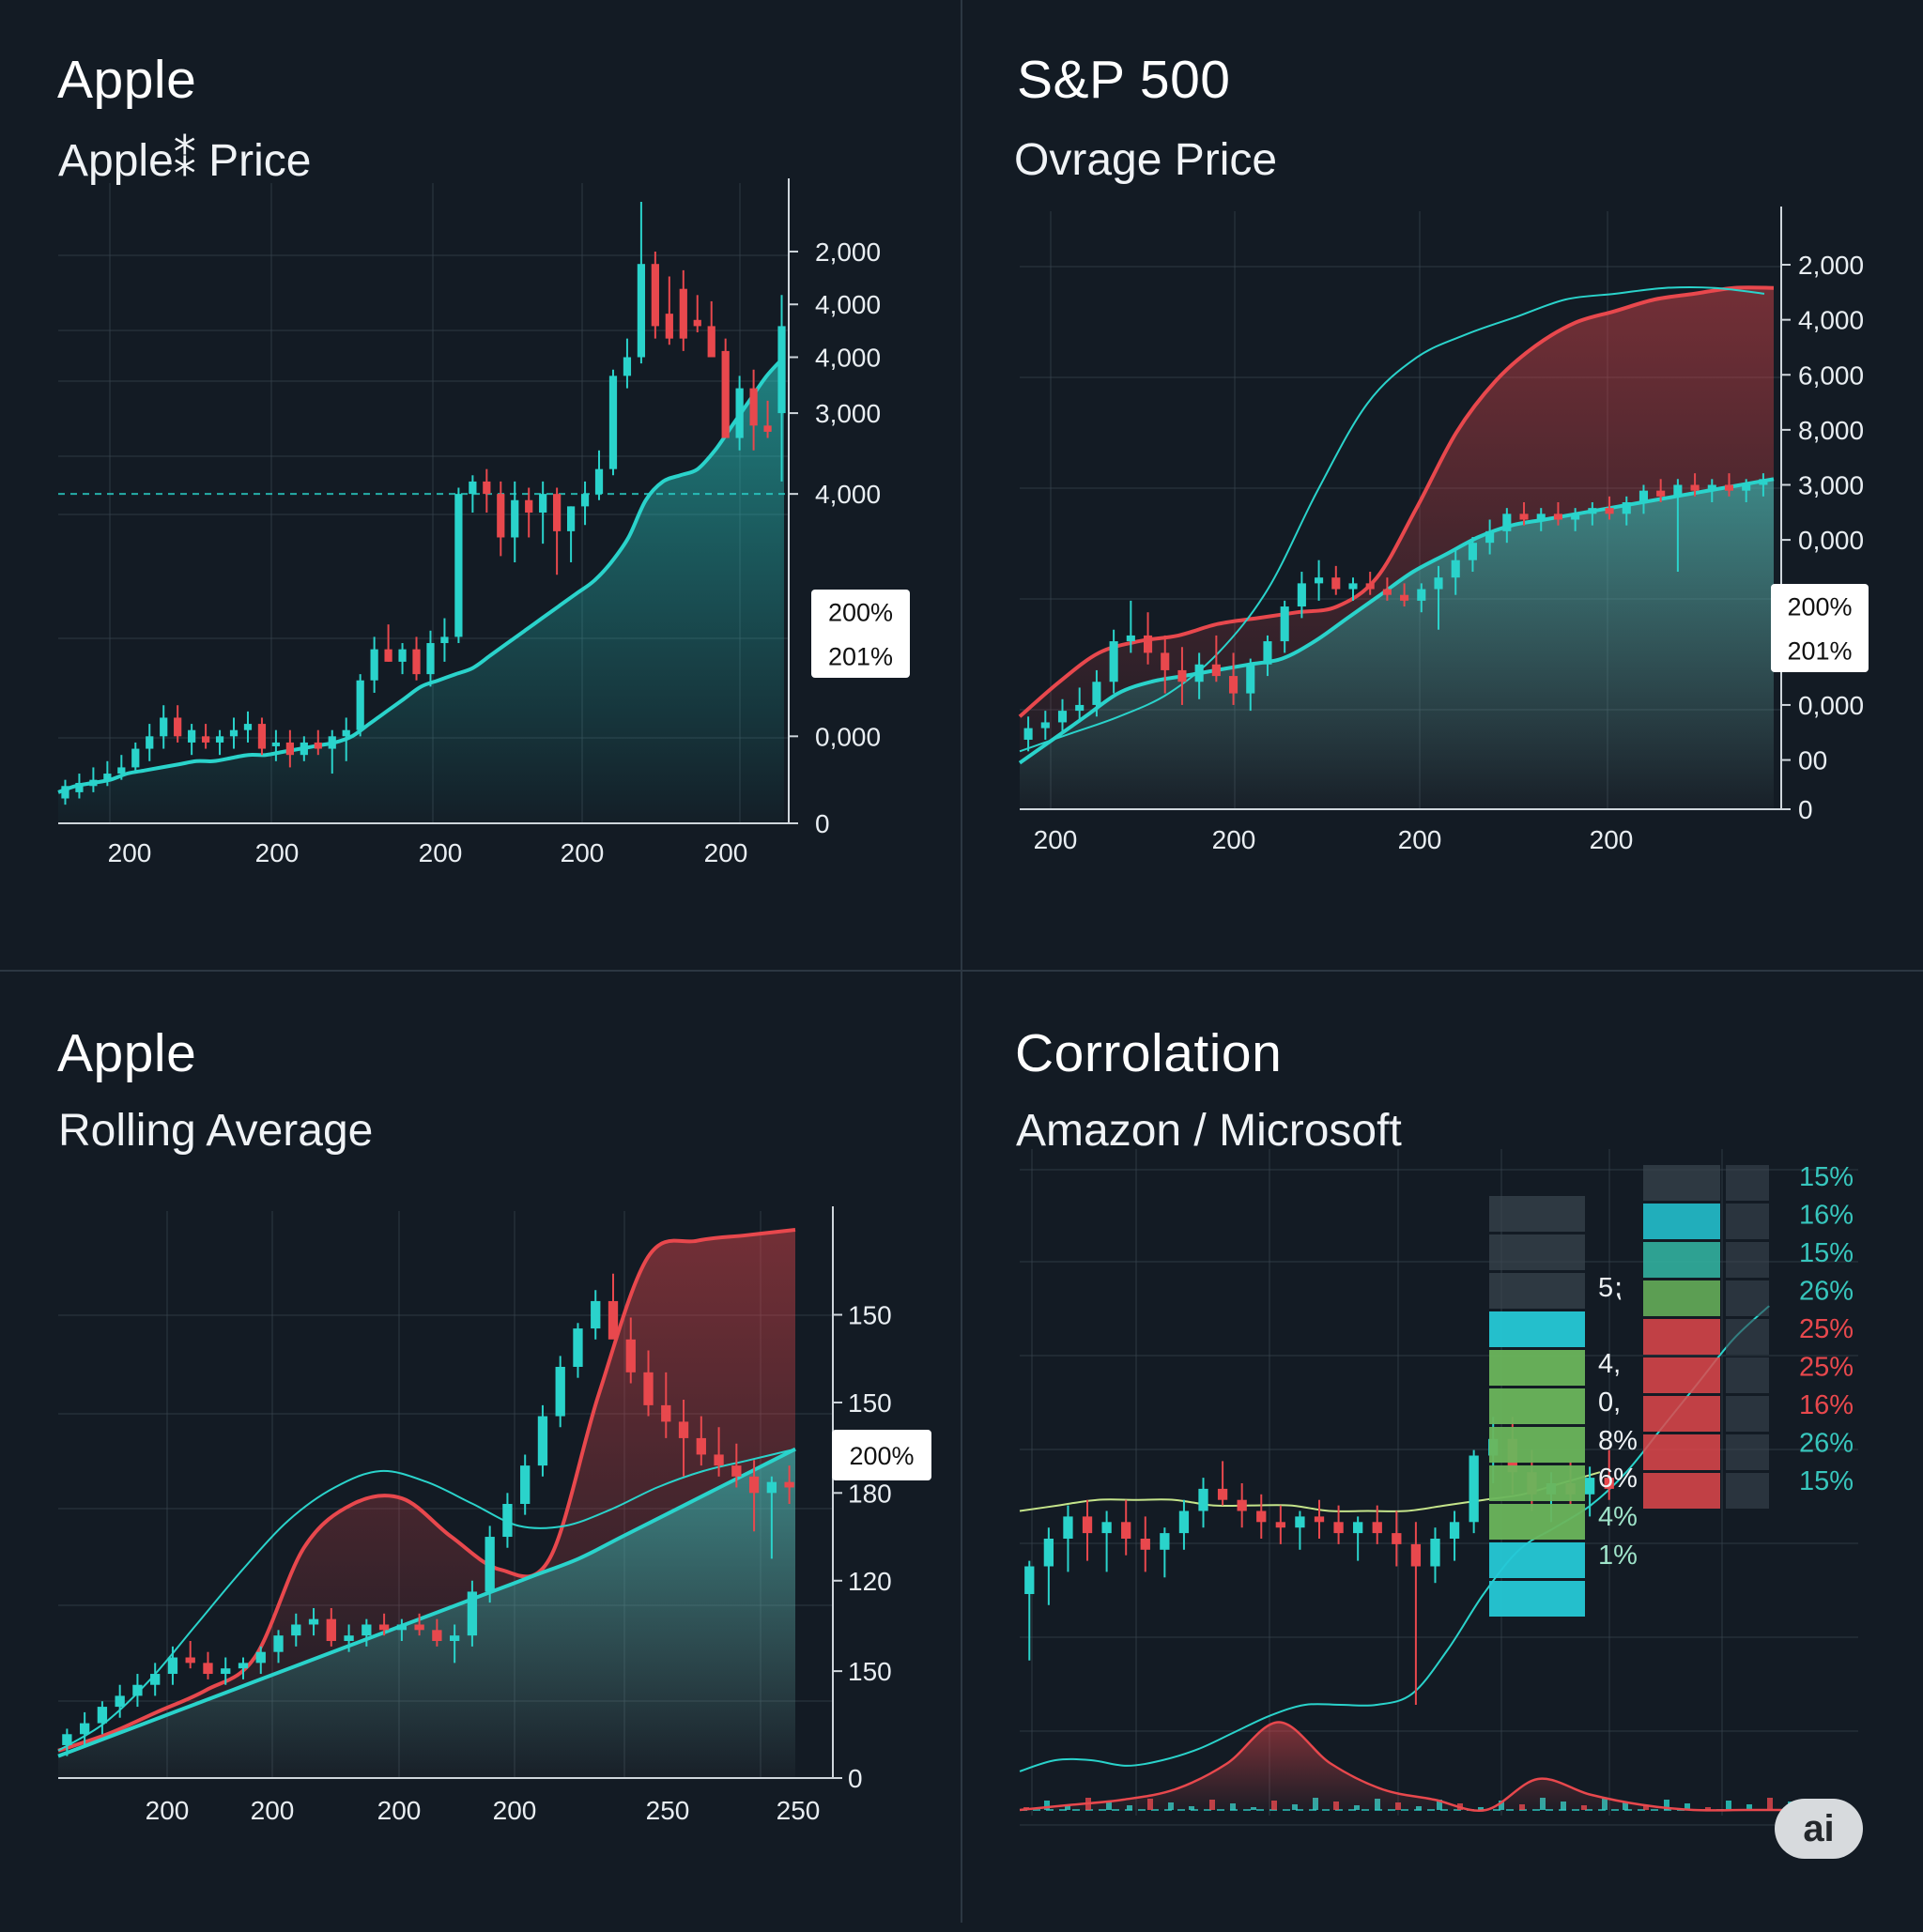 This screenshot has width=1923, height=1932. What do you see at coordinates (1831, 706) in the screenshot?
I see `y-tick-label: 0,000` at bounding box center [1831, 706].